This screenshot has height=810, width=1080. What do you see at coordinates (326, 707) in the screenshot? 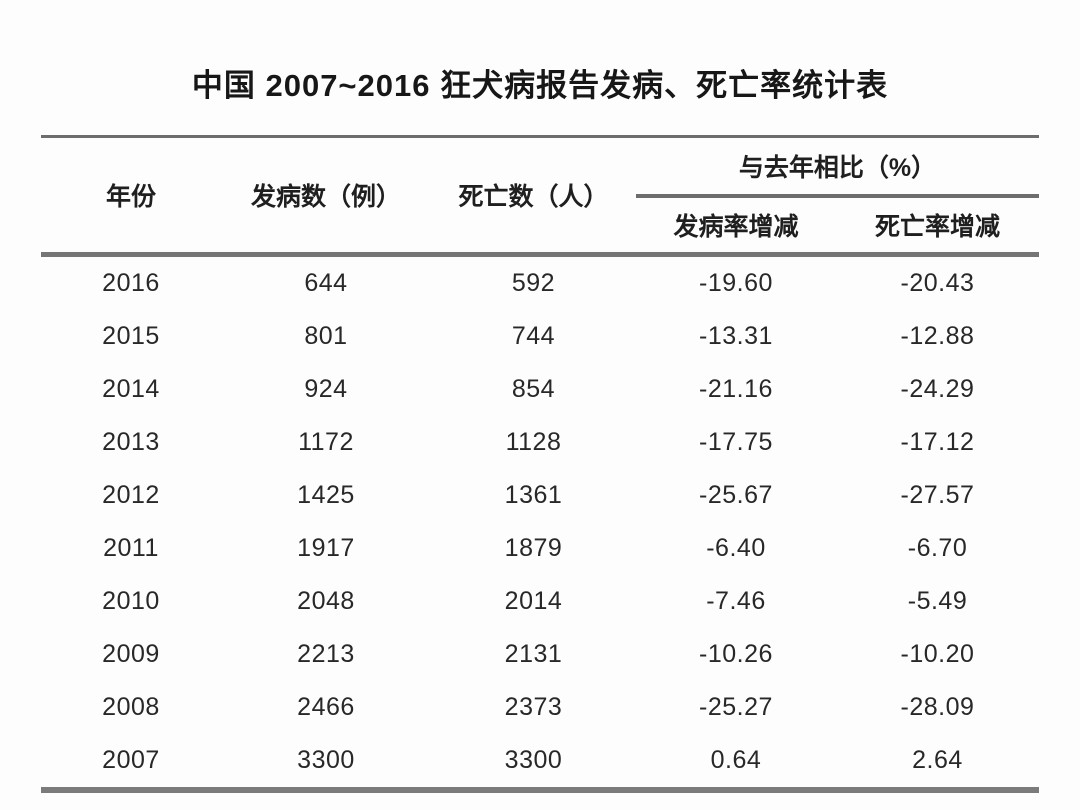
I see `cell-cases: 2466` at bounding box center [326, 707].